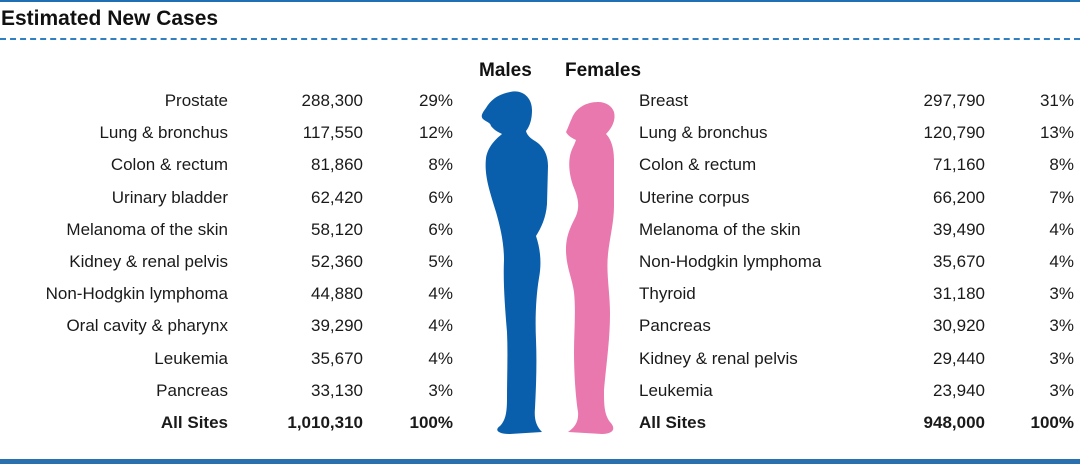 The height and width of the screenshot is (464, 1080). Describe the element at coordinates (191, 358) in the screenshot. I see `male-site-label: Leukemia` at that location.